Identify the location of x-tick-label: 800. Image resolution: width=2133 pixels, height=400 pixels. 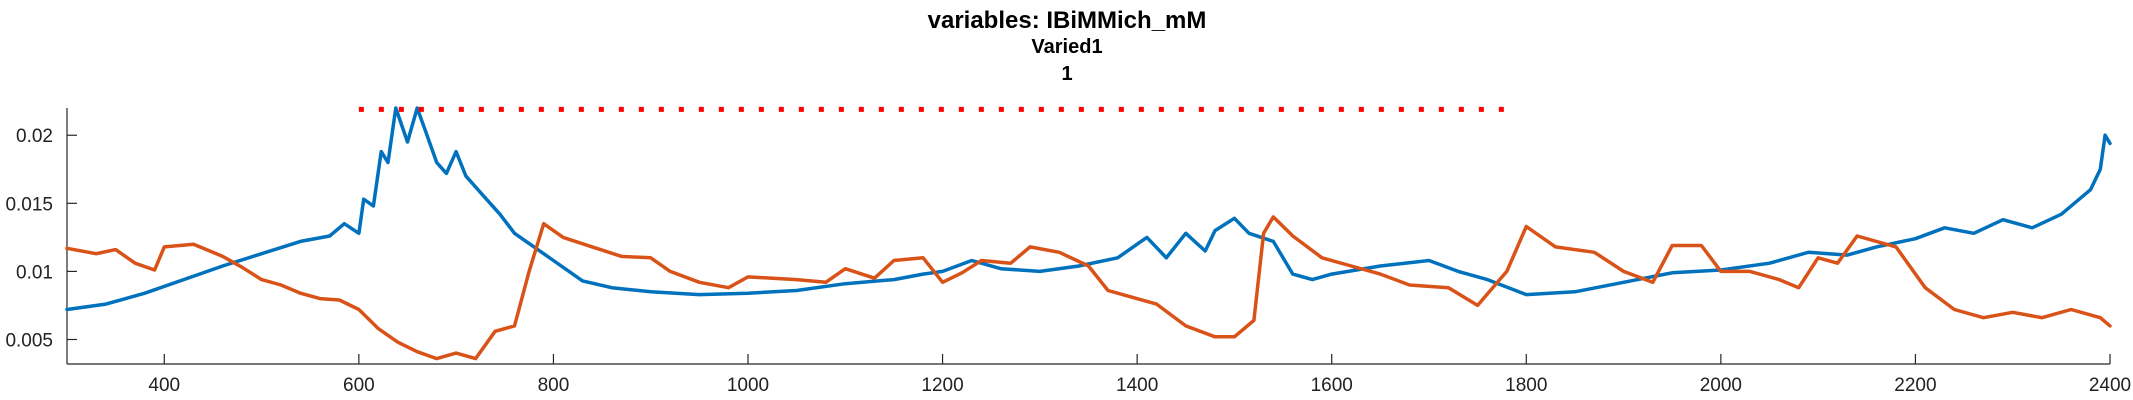
(554, 385).